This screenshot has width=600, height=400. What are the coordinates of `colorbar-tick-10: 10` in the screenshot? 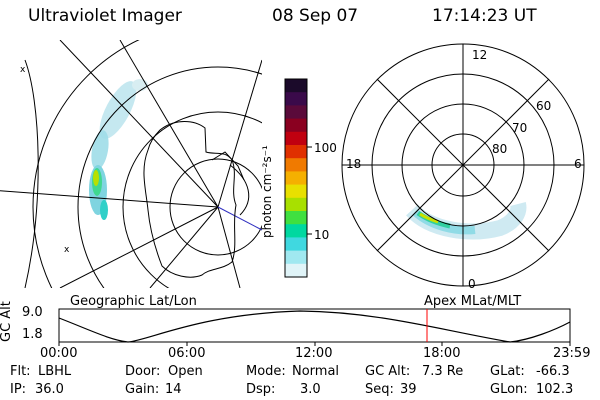 It's located at (322, 235).